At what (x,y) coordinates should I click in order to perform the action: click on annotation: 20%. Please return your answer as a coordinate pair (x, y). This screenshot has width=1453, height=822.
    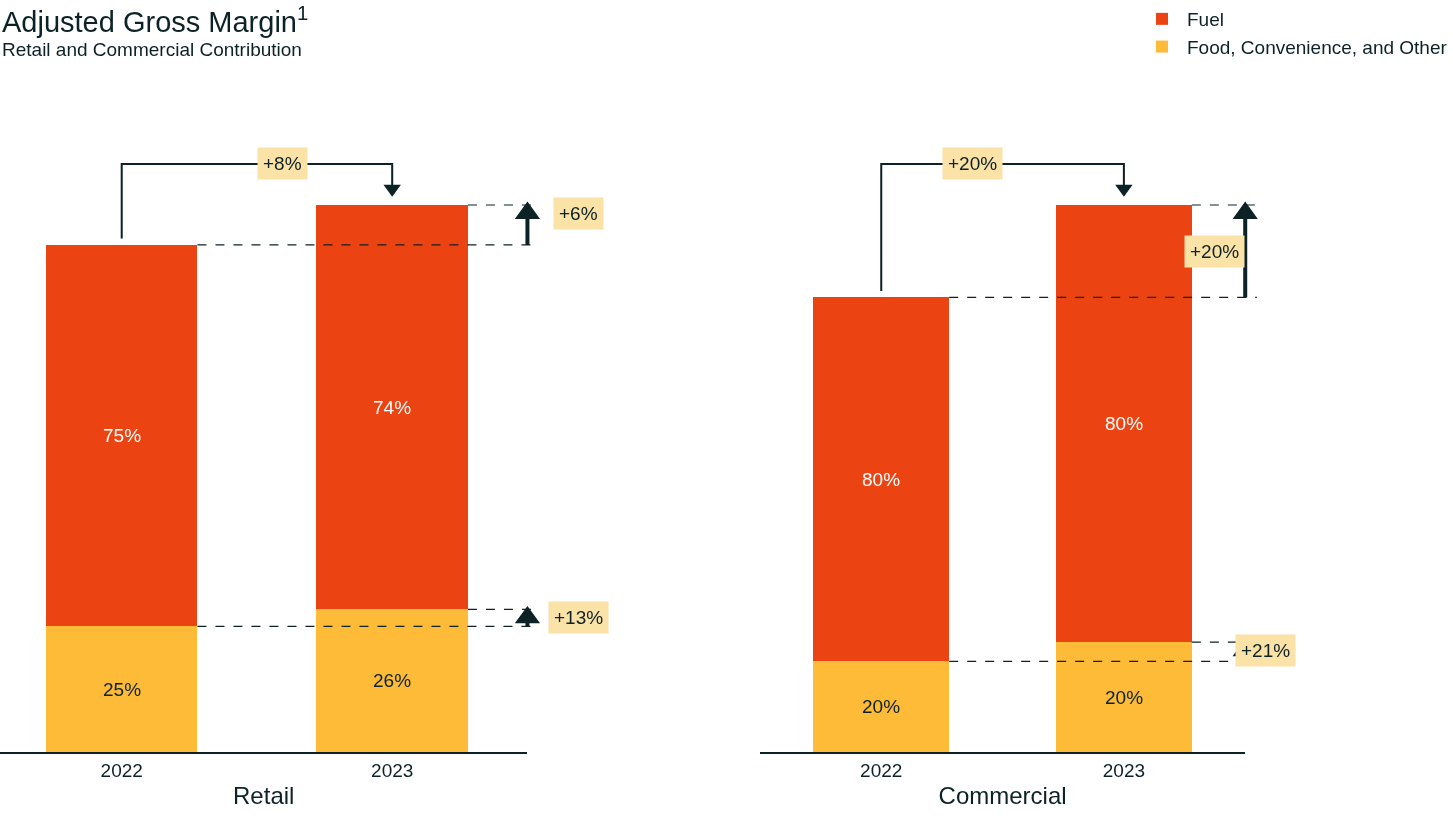
    Looking at the image, I should click on (1124, 697).